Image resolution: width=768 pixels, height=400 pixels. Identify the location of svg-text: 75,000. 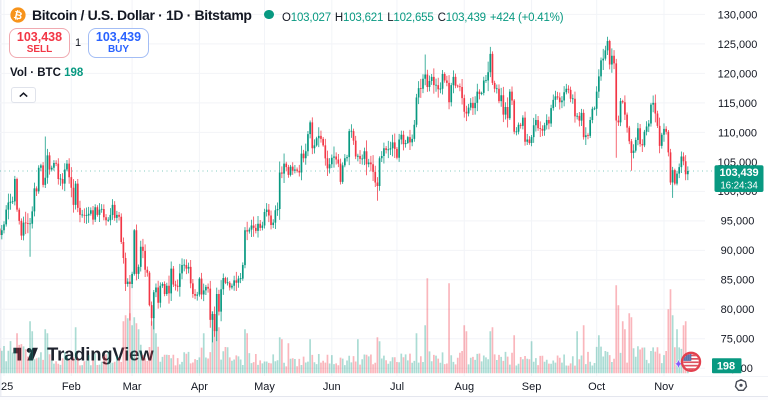
(738, 340).